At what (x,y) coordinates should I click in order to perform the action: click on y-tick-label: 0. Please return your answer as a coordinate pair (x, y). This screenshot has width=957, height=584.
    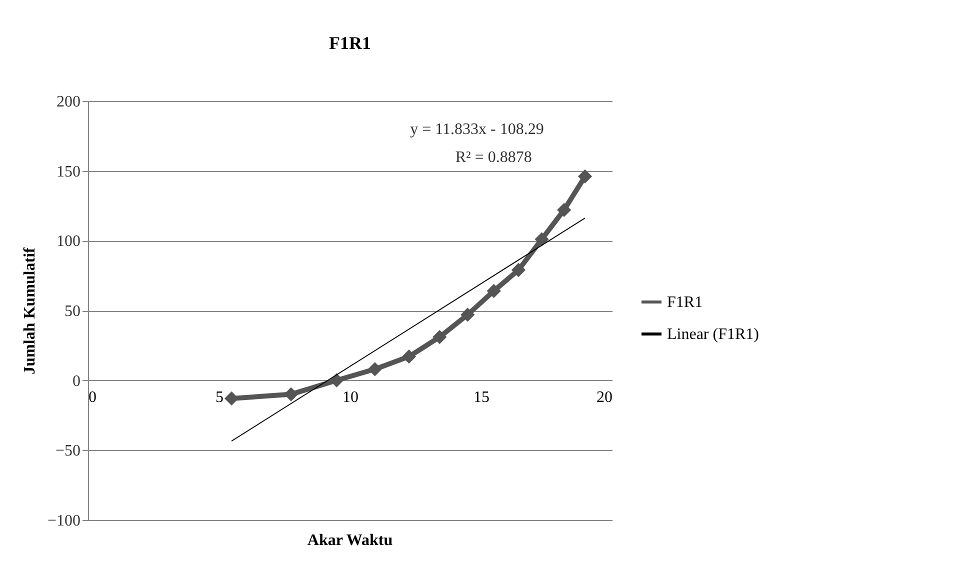
    Looking at the image, I should click on (76, 381).